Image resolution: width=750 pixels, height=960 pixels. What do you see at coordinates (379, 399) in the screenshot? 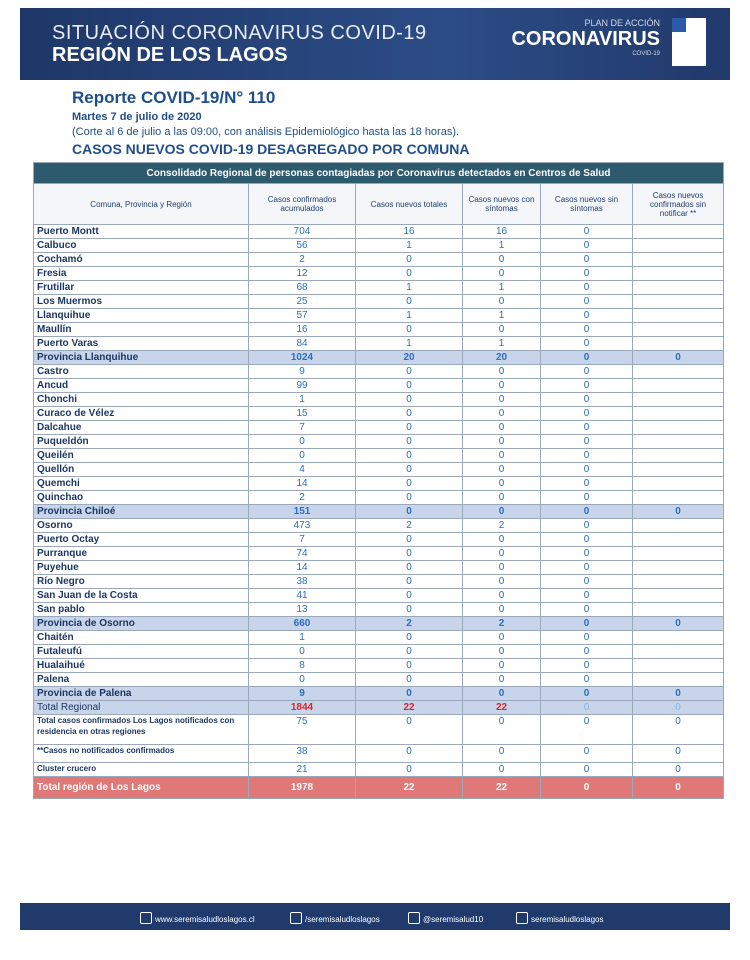
I see `table-row: Chonchi 1 0 0 0` at bounding box center [379, 399].